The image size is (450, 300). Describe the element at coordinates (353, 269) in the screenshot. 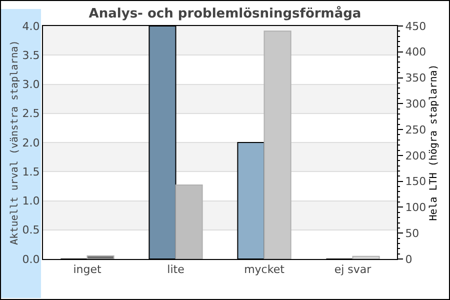

I see `x-tick-label: ej svar` at that location.